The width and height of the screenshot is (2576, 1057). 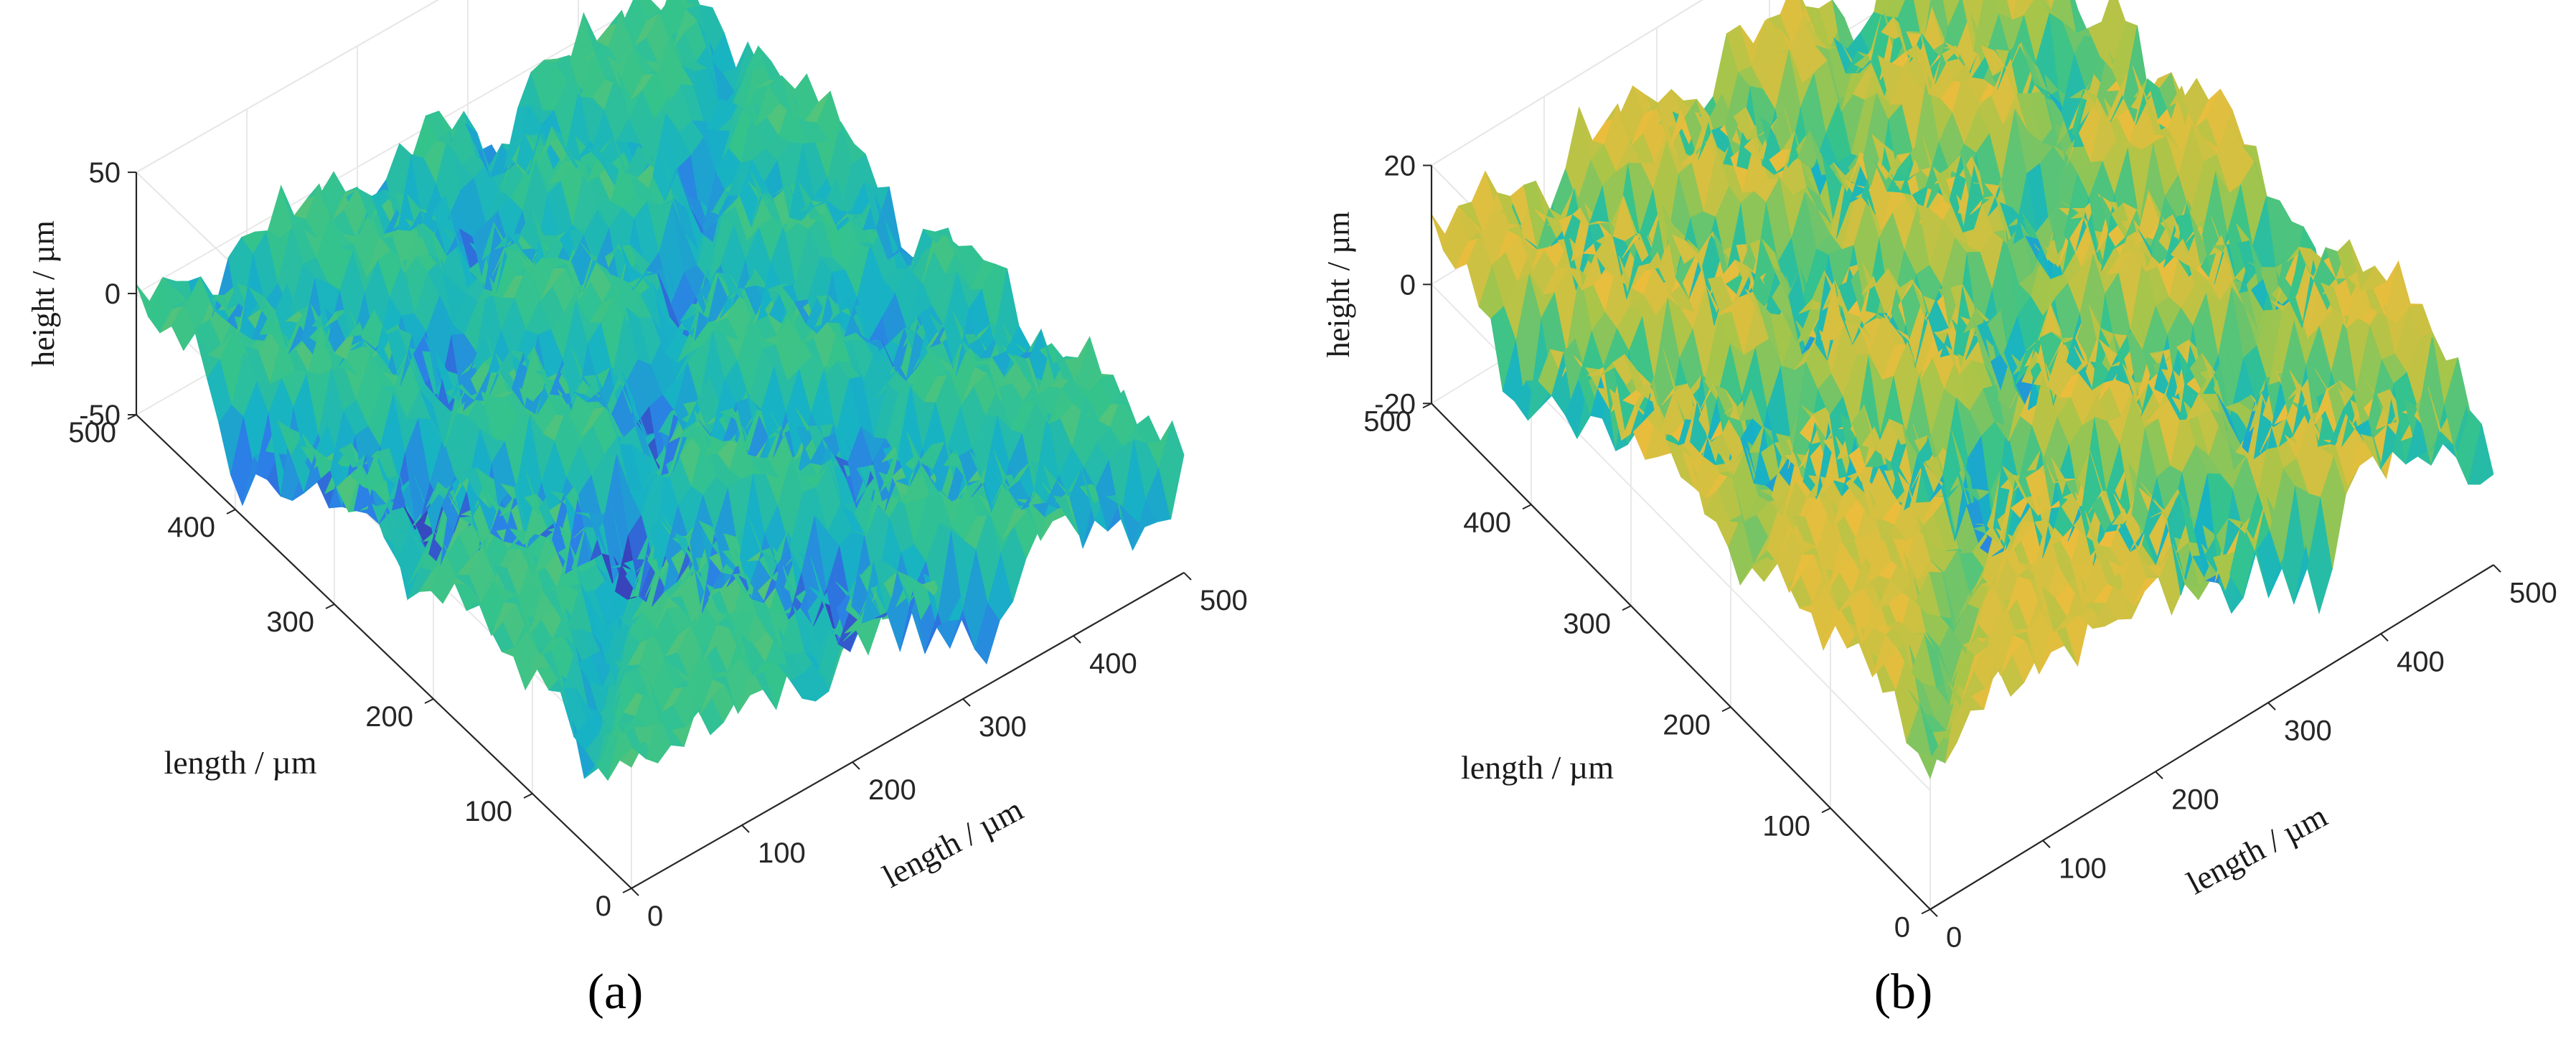 I want to click on z-tick-label: -50, so click(x=100, y=415).